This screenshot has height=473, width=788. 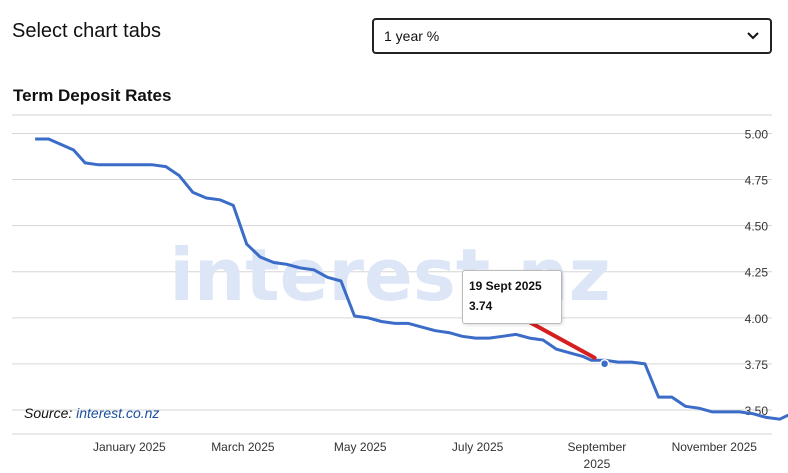 What do you see at coordinates (512, 297) in the screenshot?
I see `hover-tooltip: 19 Sept 2025 3.74` at bounding box center [512, 297].